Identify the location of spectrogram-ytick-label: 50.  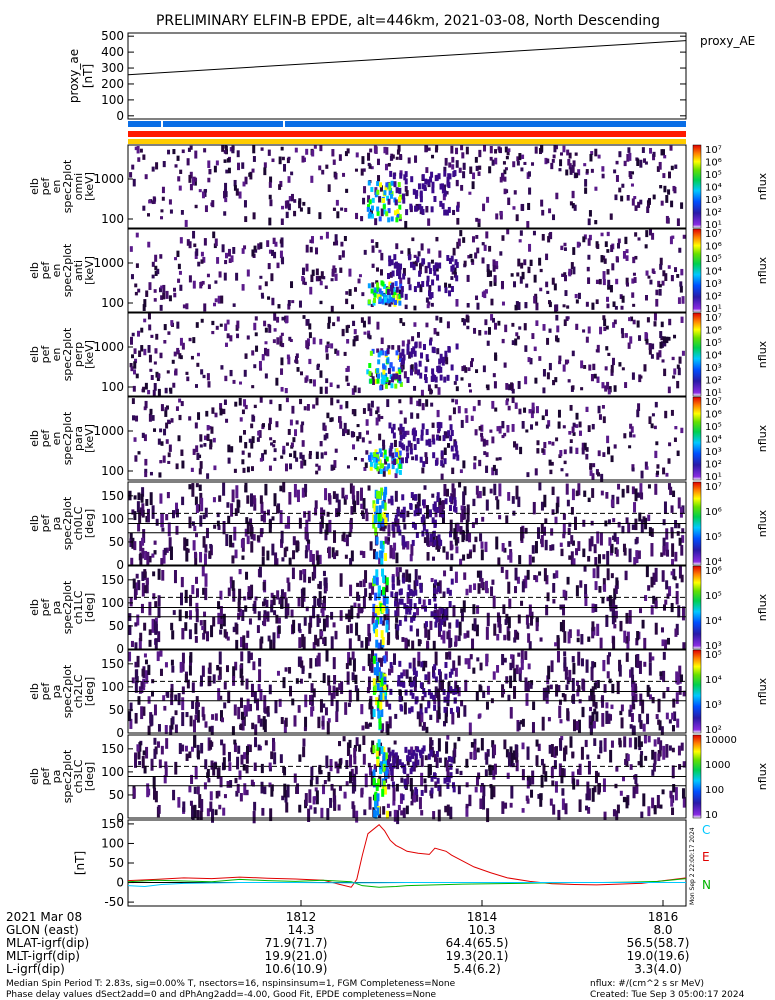
(116, 795).